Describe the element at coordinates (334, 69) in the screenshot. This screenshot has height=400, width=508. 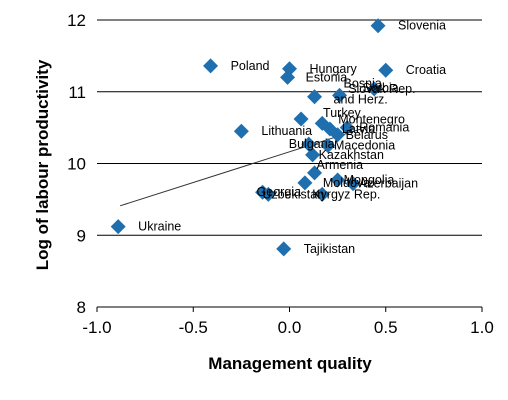
I see `point-label: Hungary` at that location.